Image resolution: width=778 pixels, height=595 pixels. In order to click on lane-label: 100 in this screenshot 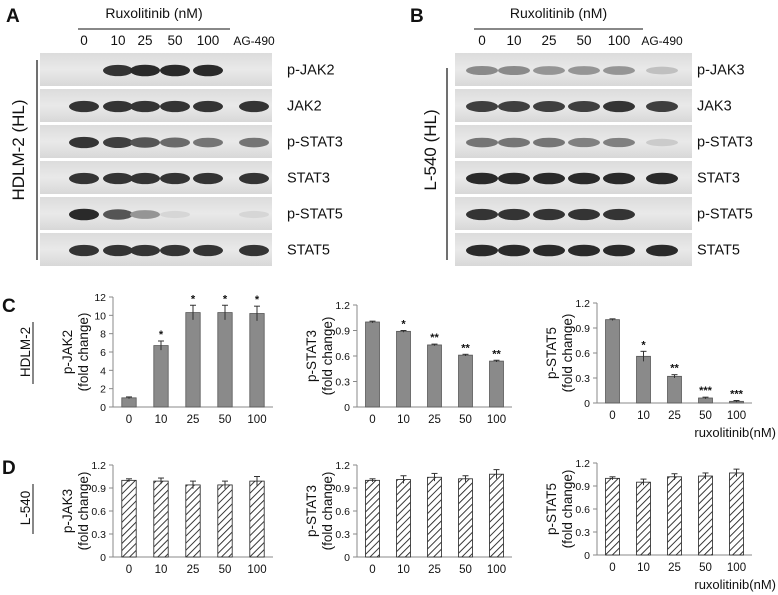, I will do `click(619, 40)`.